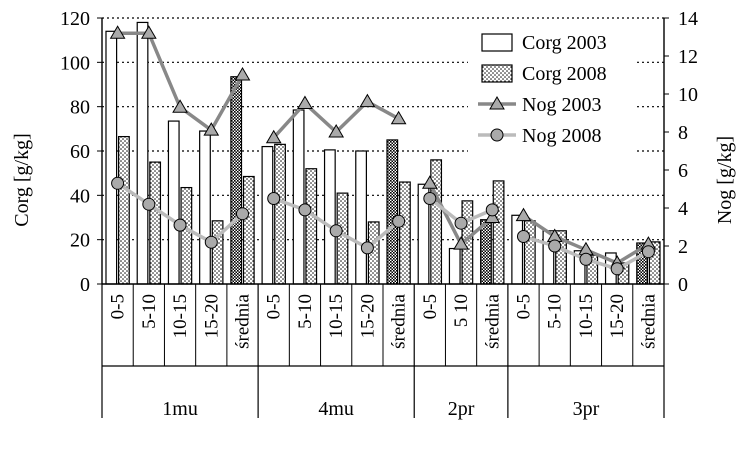 The image size is (751, 457). What do you see at coordinates (564, 43) in the screenshot?
I see `legend-label: Corg 2003` at bounding box center [564, 43].